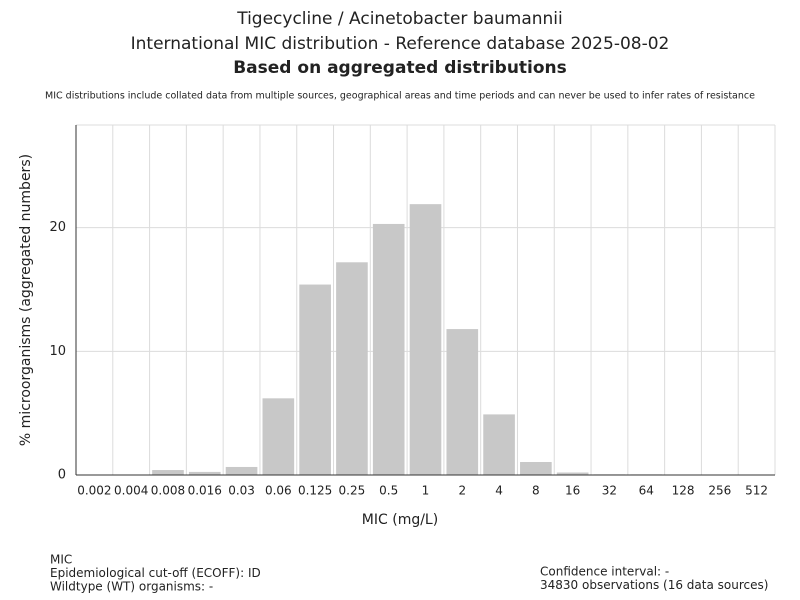  What do you see at coordinates (61, 560) in the screenshot?
I see `footer-left: MIC` at bounding box center [61, 560].